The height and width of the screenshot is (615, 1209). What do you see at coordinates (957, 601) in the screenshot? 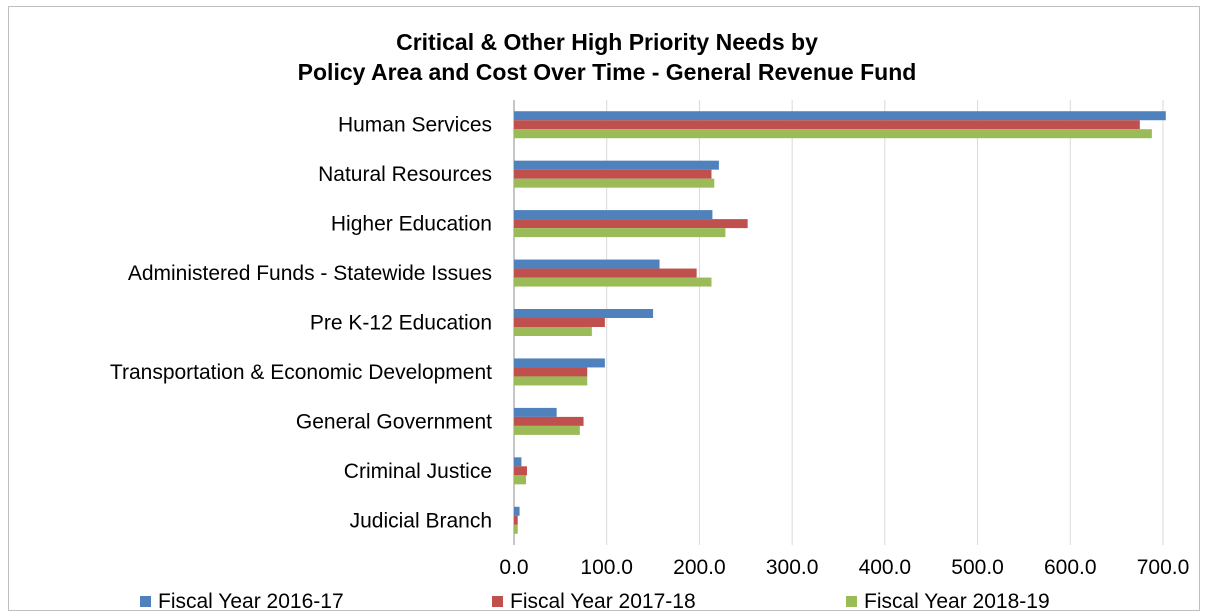
I see `legend-label: Fiscal Year 2018-19` at bounding box center [957, 601].